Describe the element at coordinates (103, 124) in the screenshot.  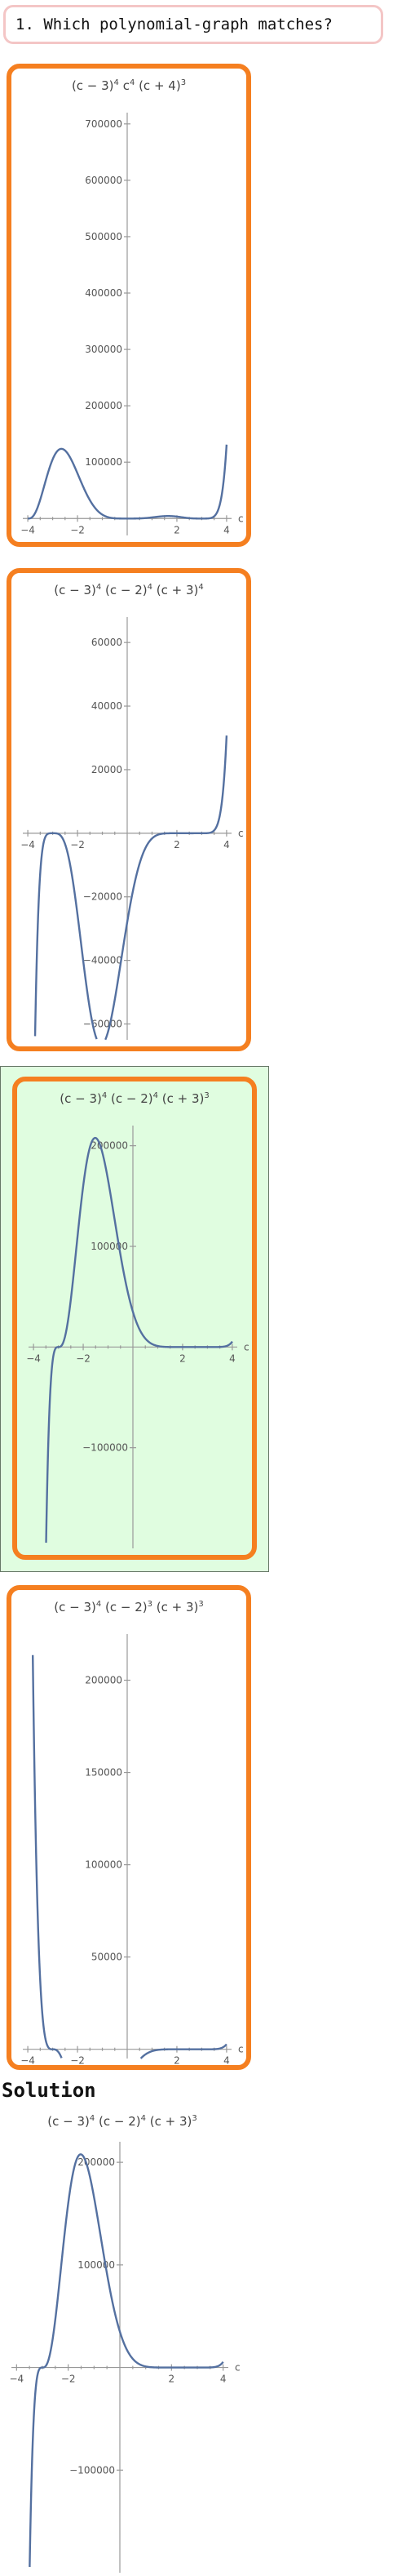
I see `y-tick-label: 700000` at that location.